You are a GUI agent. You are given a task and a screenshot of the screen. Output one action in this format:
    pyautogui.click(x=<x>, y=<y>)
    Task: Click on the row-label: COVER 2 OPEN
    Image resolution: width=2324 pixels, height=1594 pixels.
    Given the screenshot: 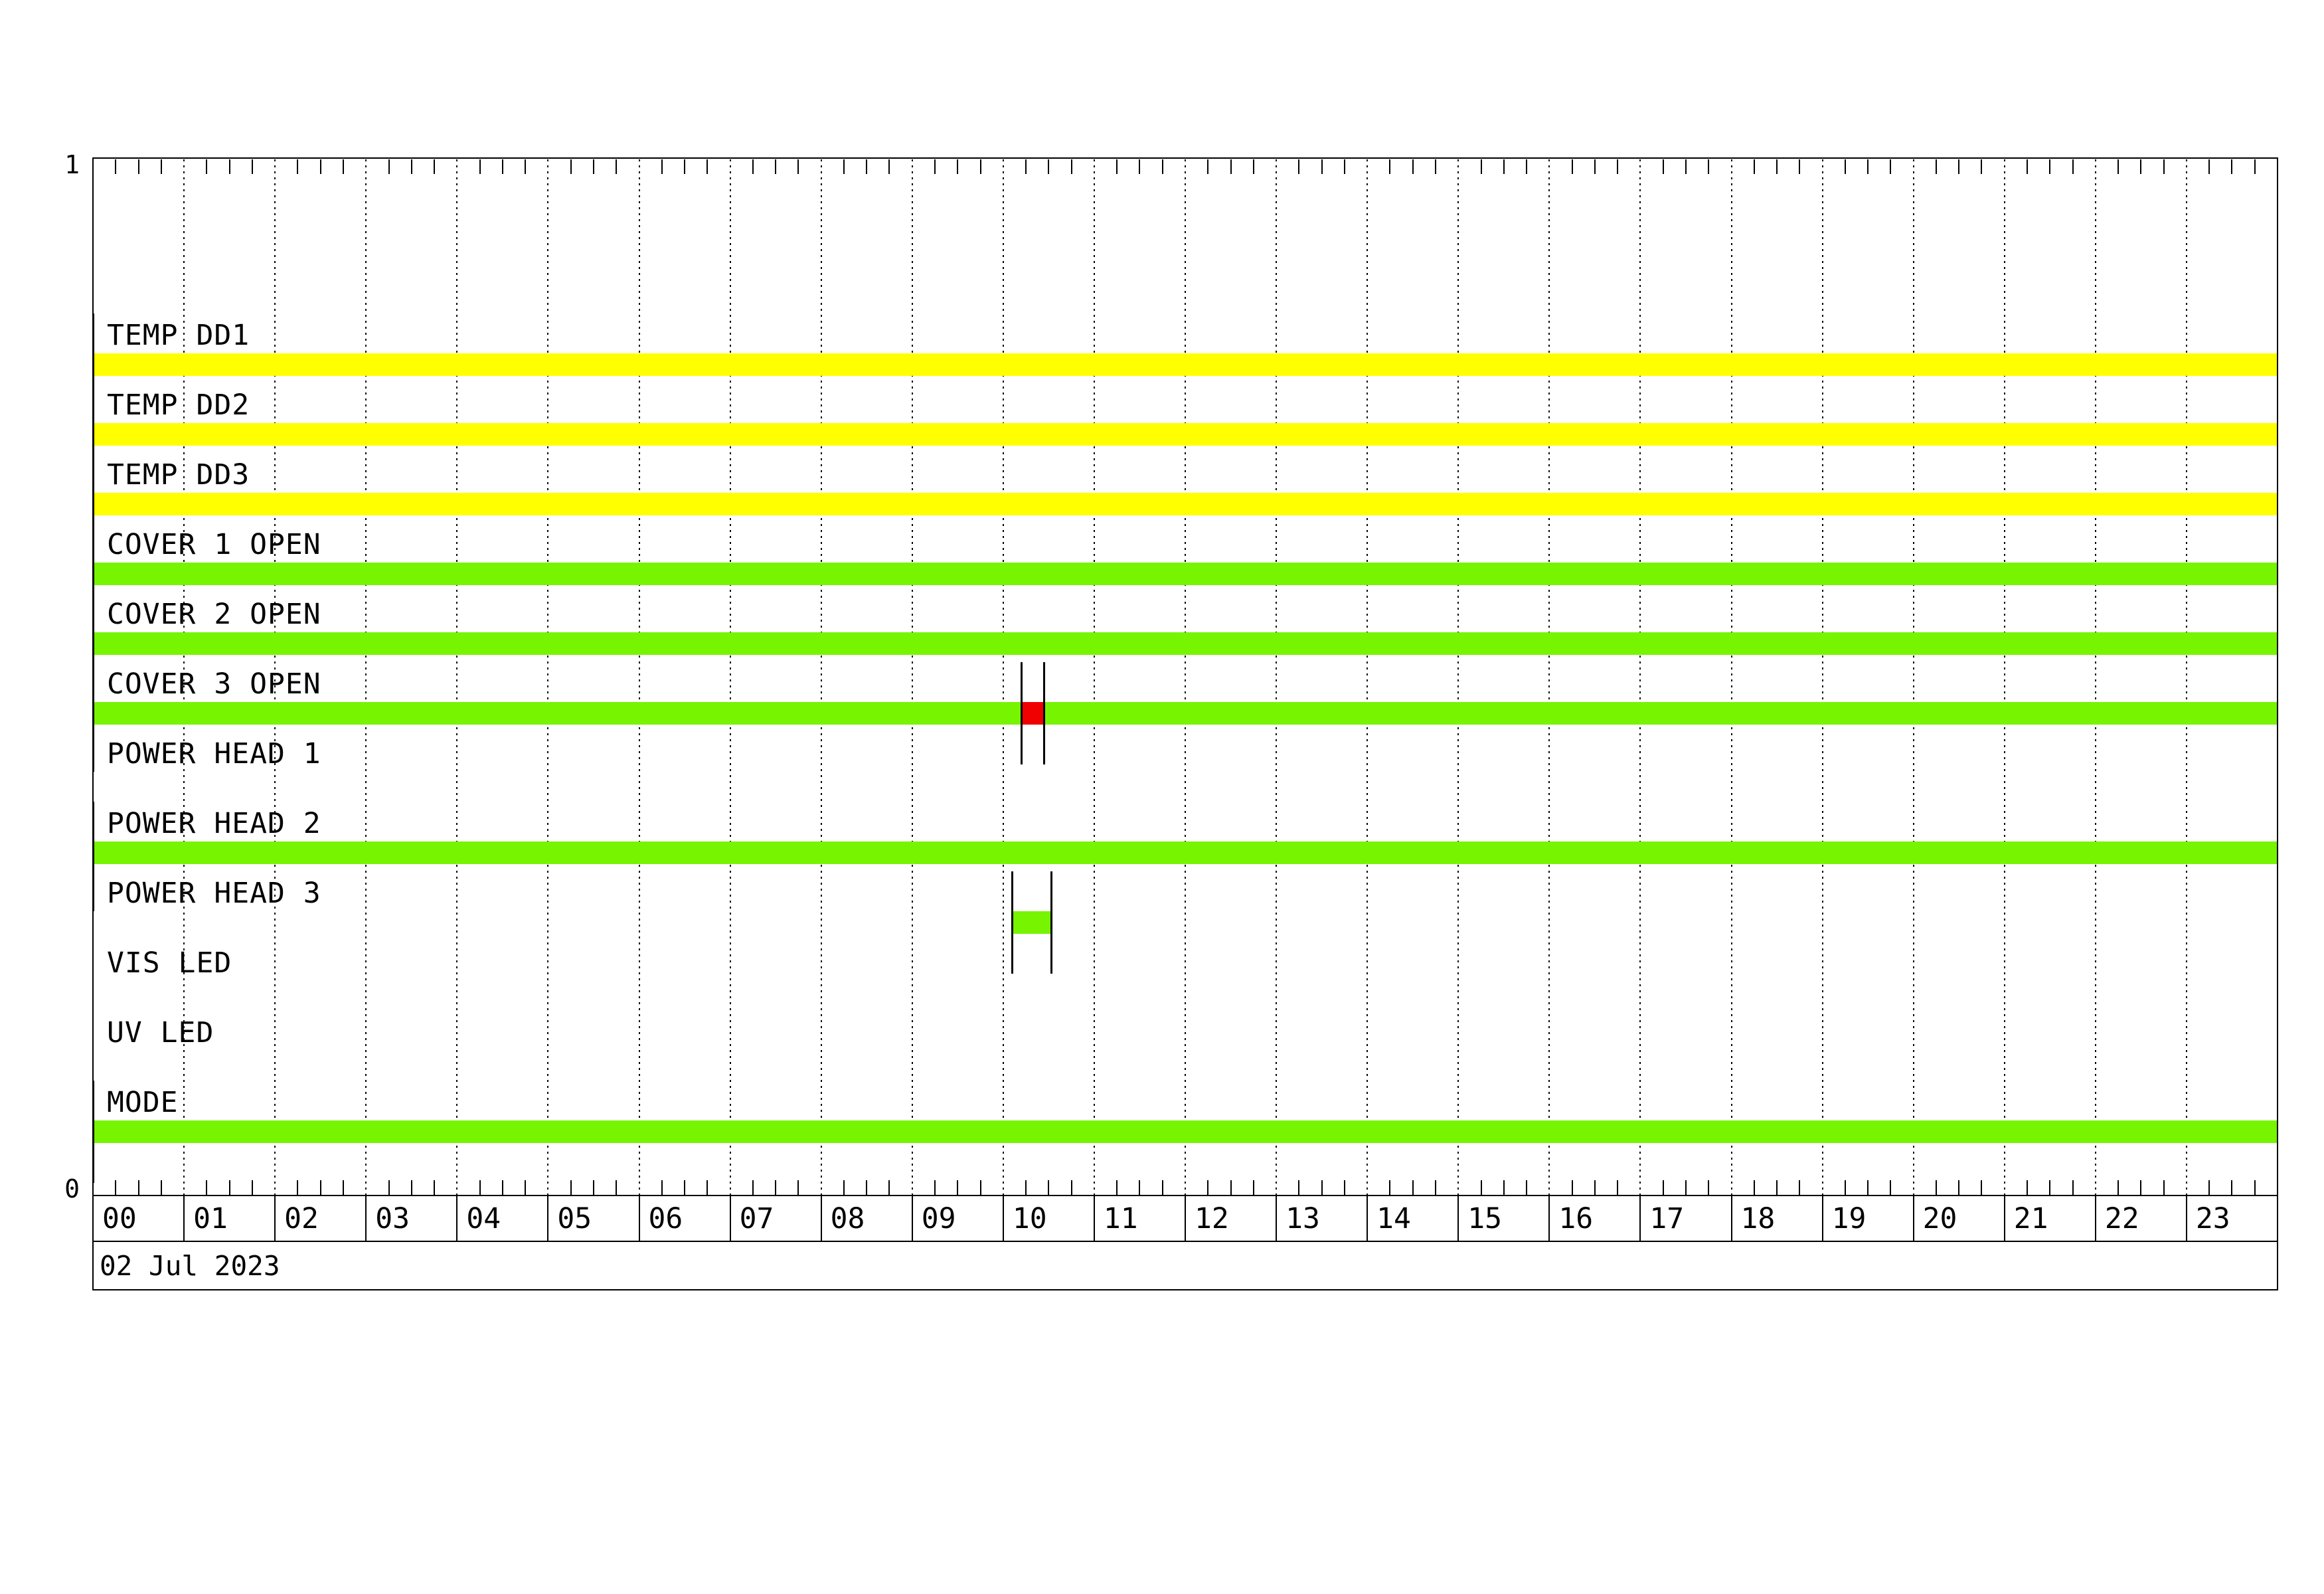 What is the action you would take?
    pyautogui.click(x=214, y=614)
    